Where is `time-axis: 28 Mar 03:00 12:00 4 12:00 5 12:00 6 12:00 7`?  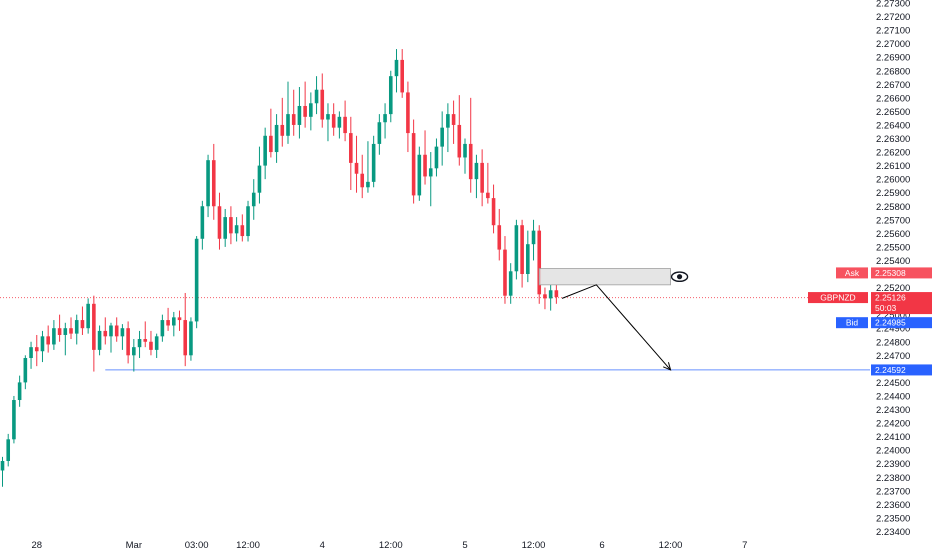 time-axis: 28 Mar 03:00 12:00 4 12:00 5 12:00 6 12:00 7 is located at coordinates (389, 545).